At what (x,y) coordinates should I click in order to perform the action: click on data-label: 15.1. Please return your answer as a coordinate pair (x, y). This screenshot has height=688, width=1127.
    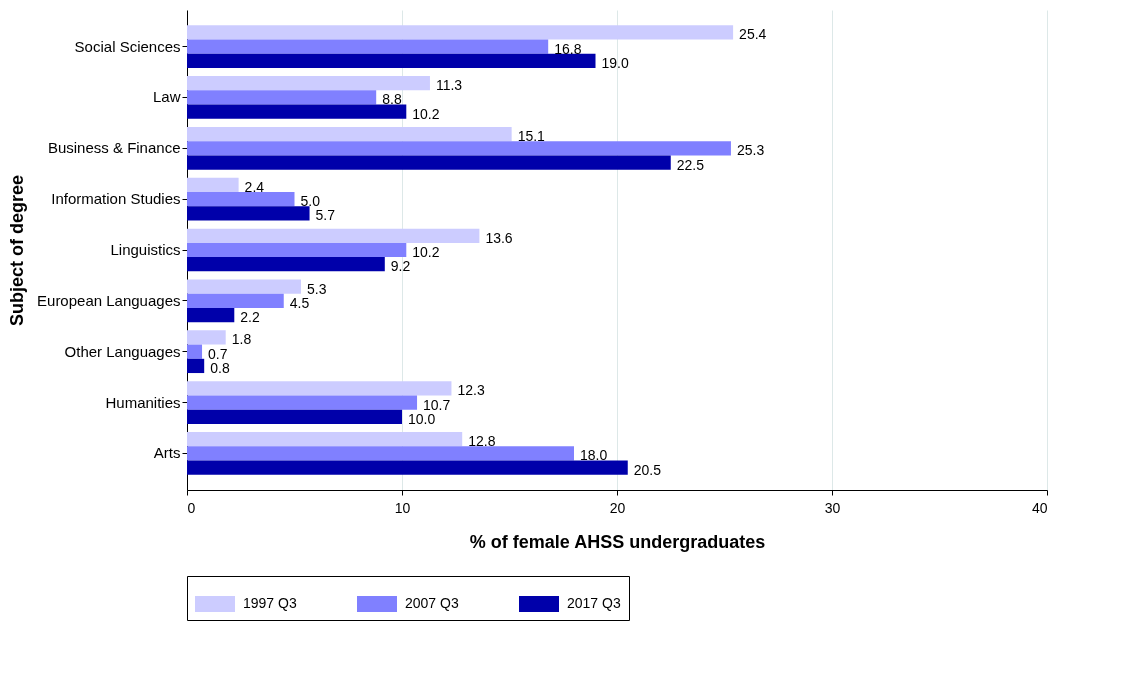
    Looking at the image, I should click on (531, 136).